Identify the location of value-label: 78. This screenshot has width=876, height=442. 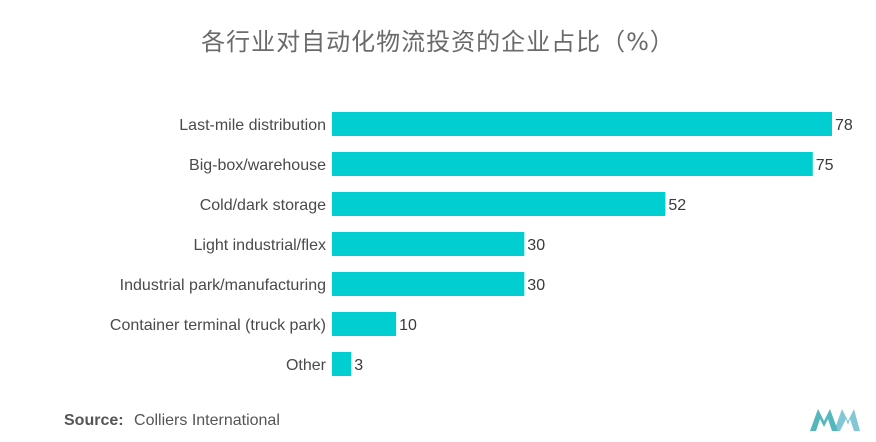
(844, 125).